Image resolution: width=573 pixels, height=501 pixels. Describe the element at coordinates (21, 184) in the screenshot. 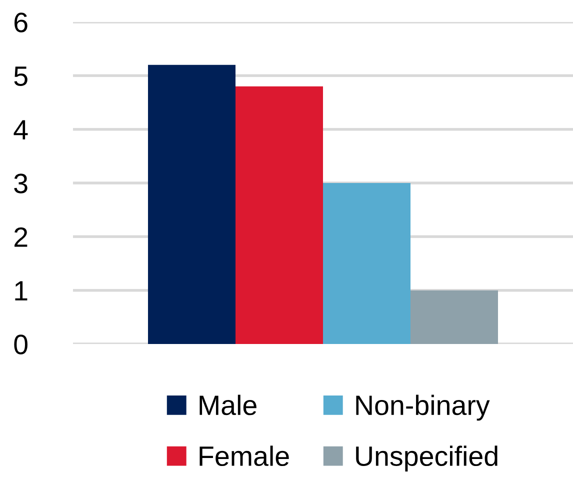

I see `y-tick-label: 3` at that location.